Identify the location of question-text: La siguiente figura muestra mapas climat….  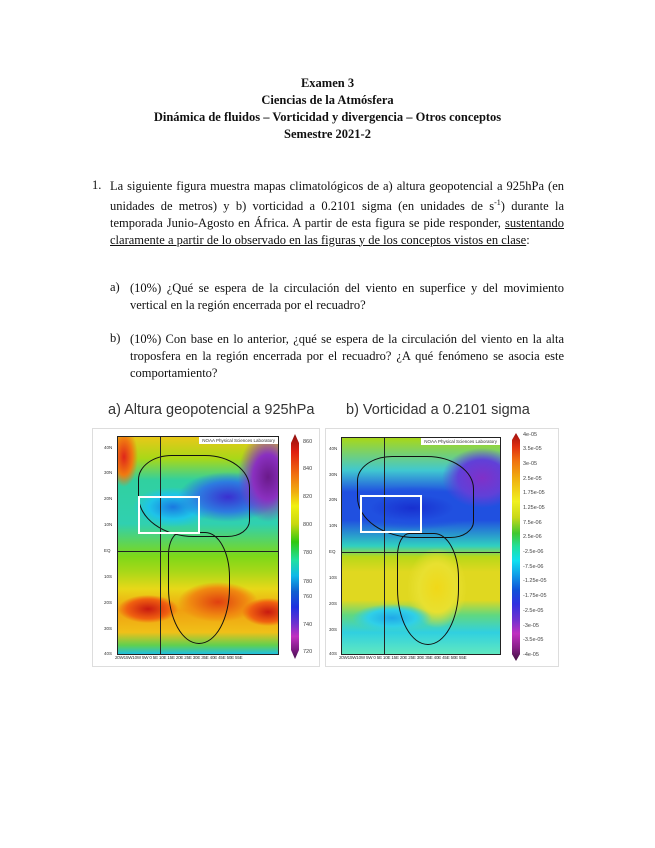
(337, 213).